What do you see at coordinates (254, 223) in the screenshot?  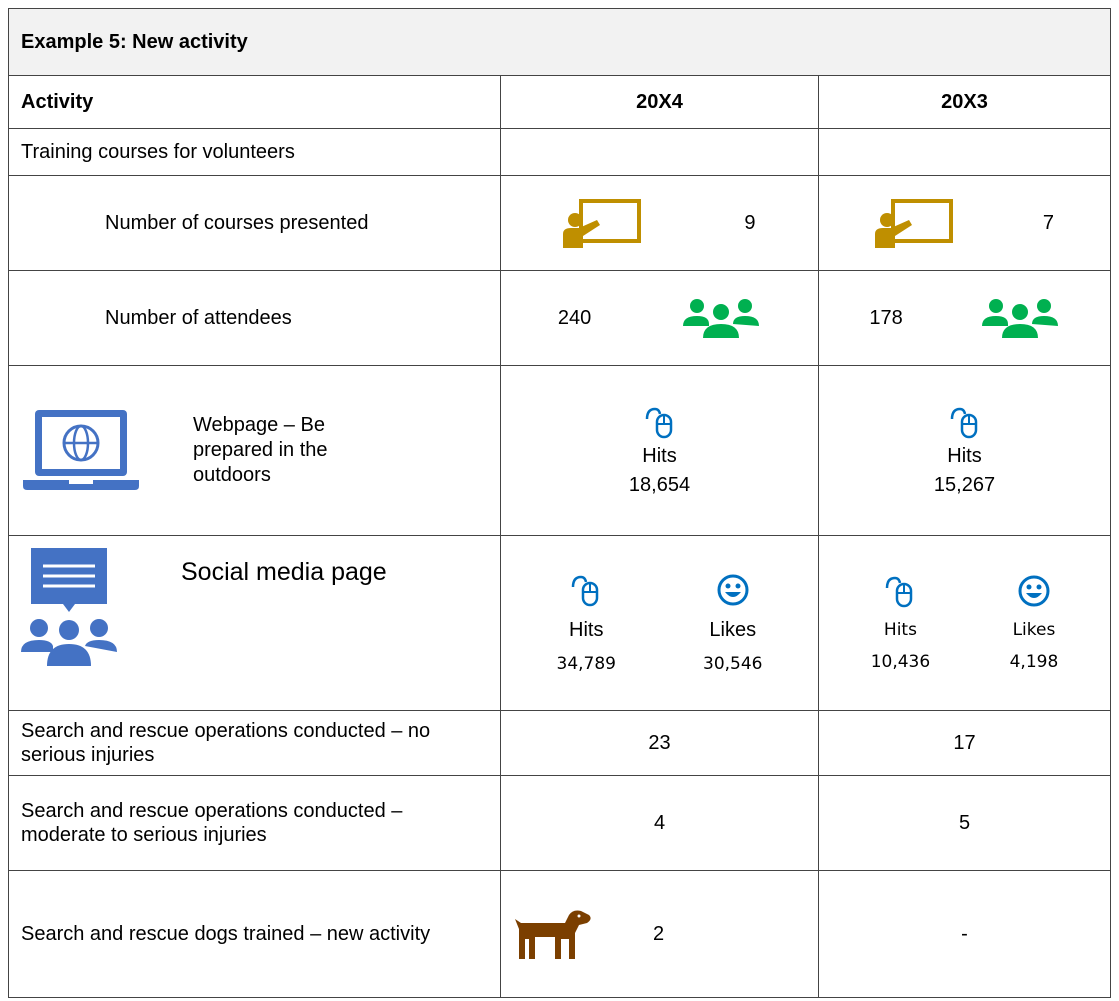 I see `row-label: Number of courses presented` at bounding box center [254, 223].